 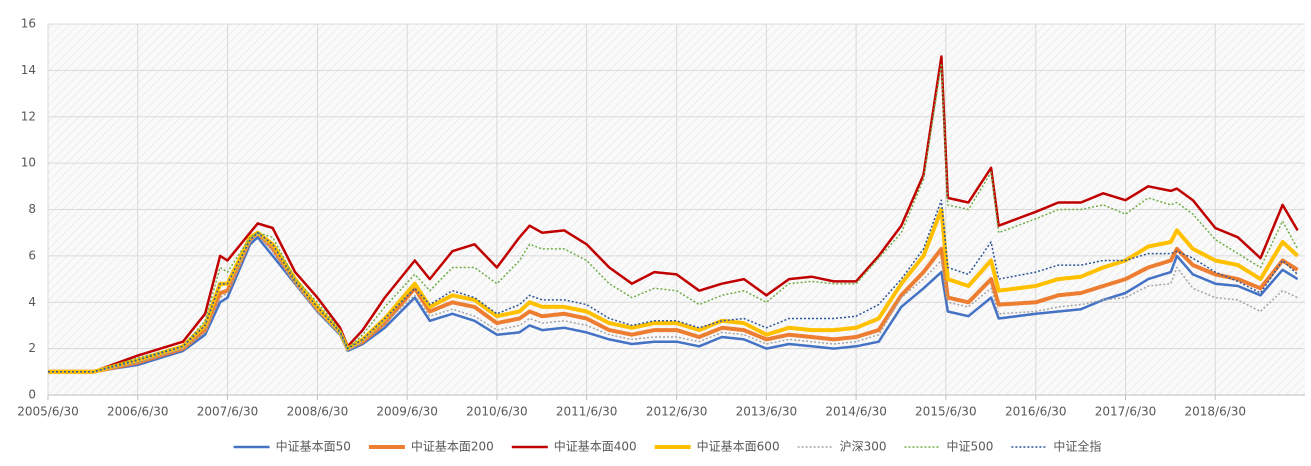 What do you see at coordinates (1216, 412) in the screenshot?
I see `x-tick-label: 2018/6/30` at bounding box center [1216, 412].